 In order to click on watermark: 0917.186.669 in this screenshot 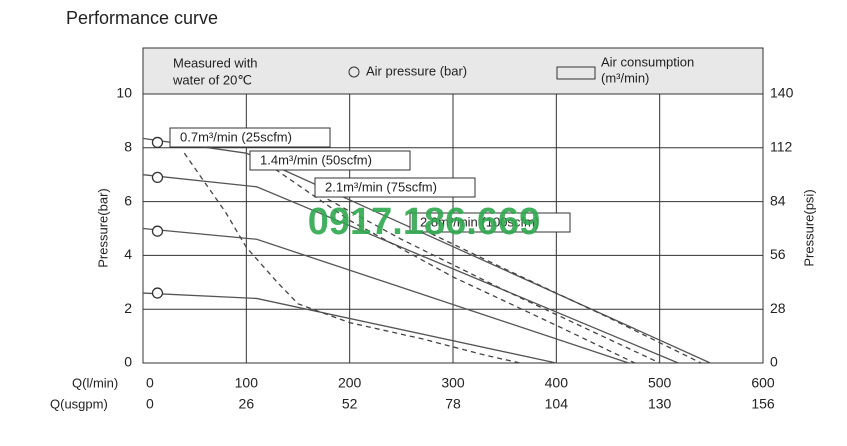, I will do `click(424, 222)`.